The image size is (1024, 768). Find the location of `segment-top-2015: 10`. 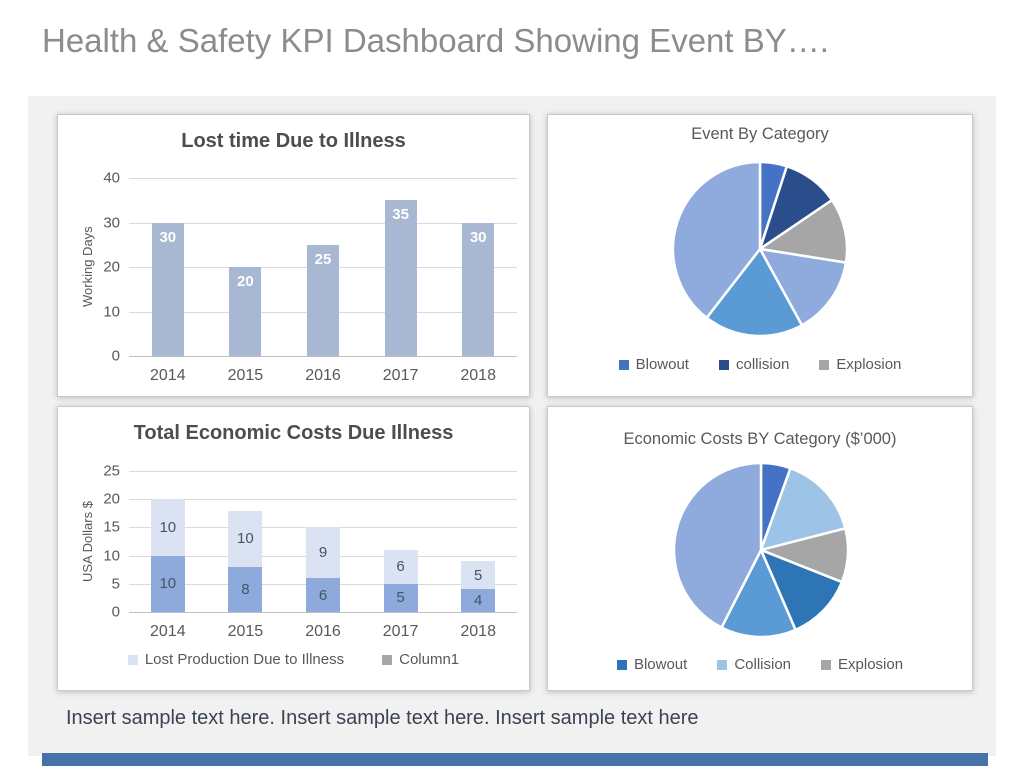

segment-top-2015: 10 is located at coordinates (245, 538).